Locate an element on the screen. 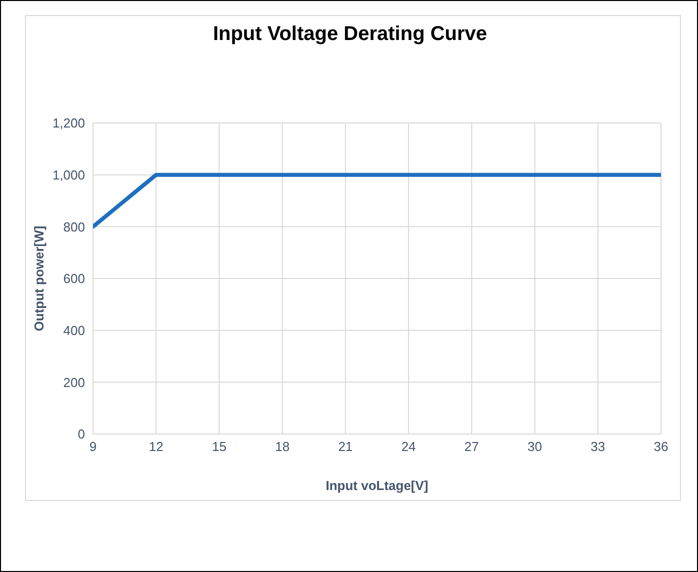 This screenshot has height=572, width=698. x-tick-label: 36 is located at coordinates (661, 446).